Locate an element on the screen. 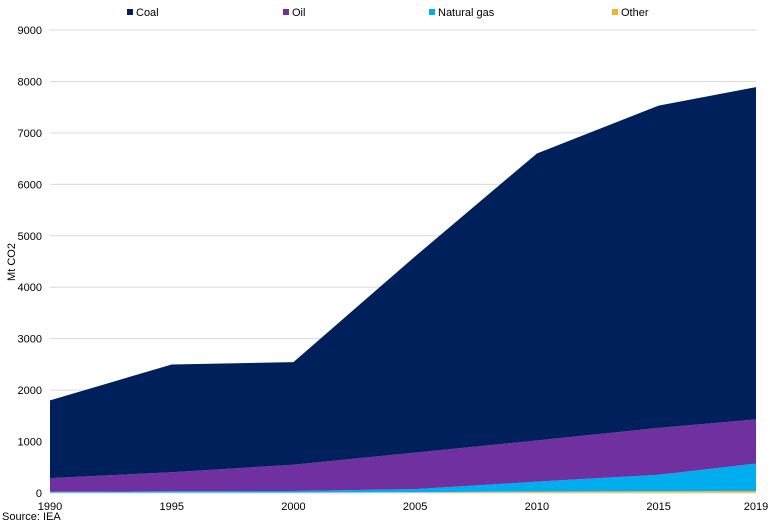 The width and height of the screenshot is (770, 525). y-axis-label: Mt CO2 is located at coordinates (12, 262).